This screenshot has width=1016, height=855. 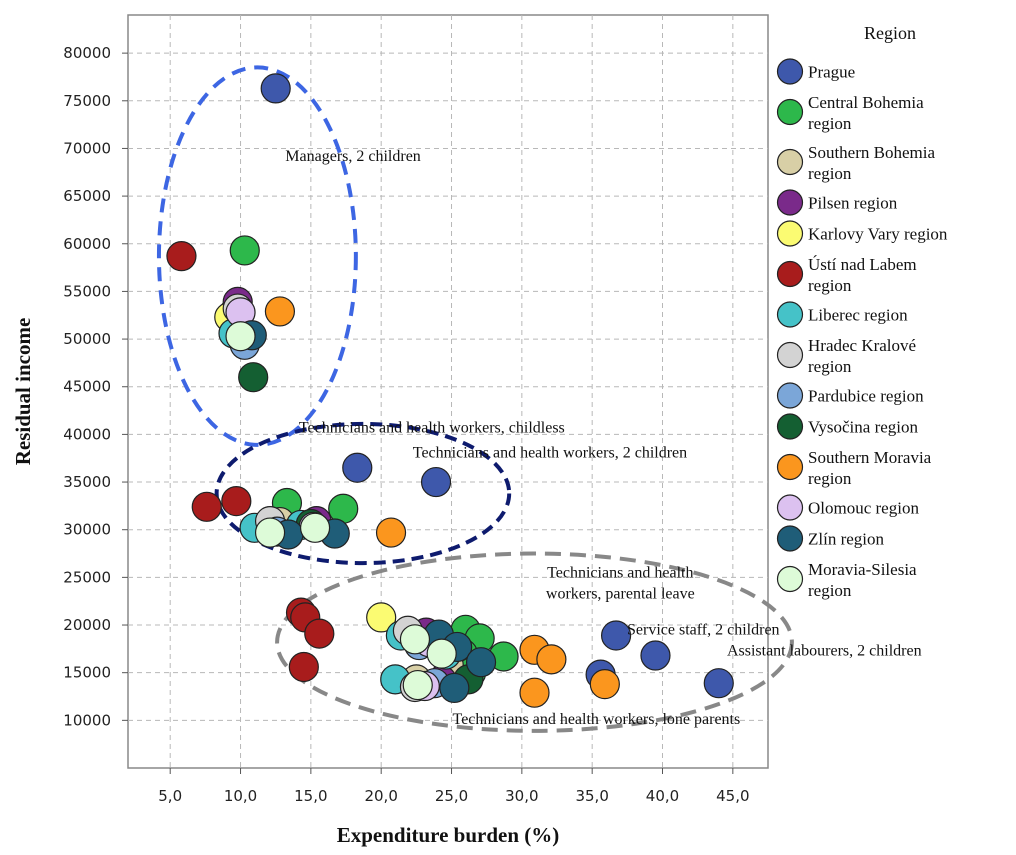 What do you see at coordinates (591, 796) in the screenshot?
I see `x-tick-label: 35,0` at bounding box center [591, 796].